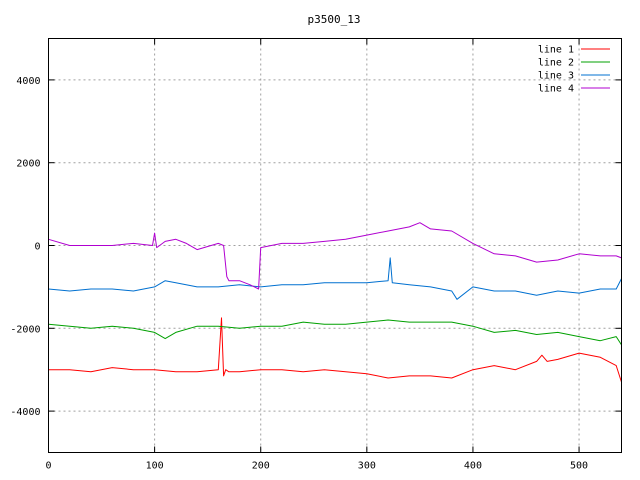 The height and width of the screenshot is (480, 640). I want to click on x-tick-label: 300, so click(367, 466).